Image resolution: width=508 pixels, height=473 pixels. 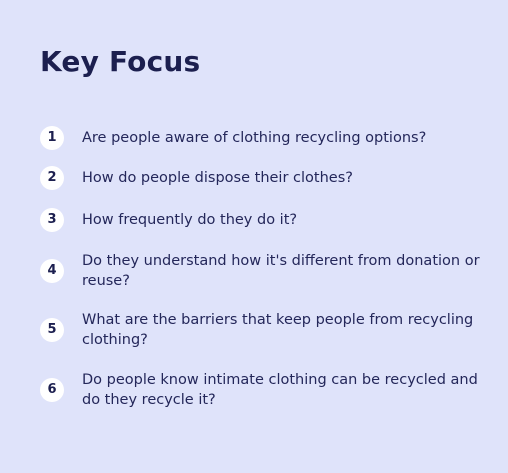 I want to click on list-item-text: How frequently do they do it?, so click(x=190, y=220).